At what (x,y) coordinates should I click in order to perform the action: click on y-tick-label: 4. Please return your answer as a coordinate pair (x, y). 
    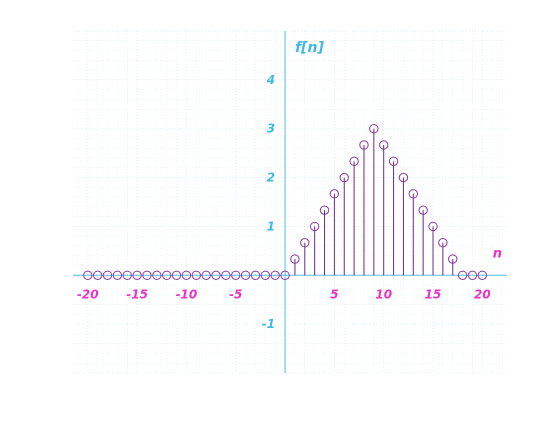
    Looking at the image, I should click on (270, 80).